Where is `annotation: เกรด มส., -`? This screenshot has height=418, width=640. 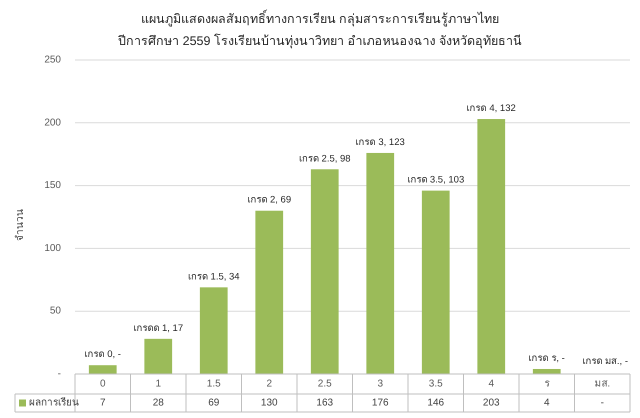
annotation: เกรด มส., - is located at coordinates (605, 361).